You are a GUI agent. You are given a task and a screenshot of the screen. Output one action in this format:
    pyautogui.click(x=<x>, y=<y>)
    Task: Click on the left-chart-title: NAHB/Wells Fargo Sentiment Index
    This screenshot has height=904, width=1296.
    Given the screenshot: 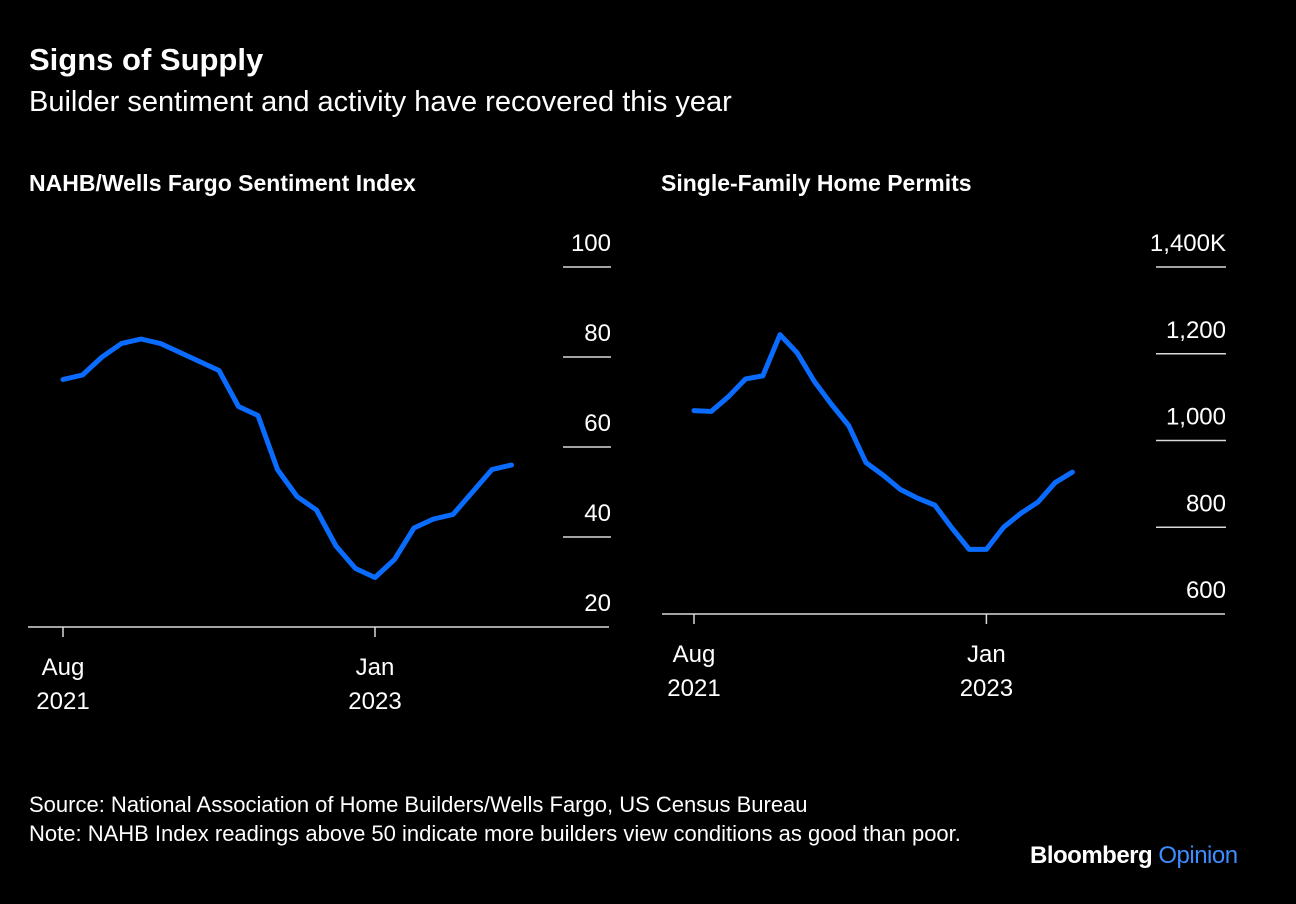 What is the action you would take?
    pyautogui.click(x=222, y=183)
    